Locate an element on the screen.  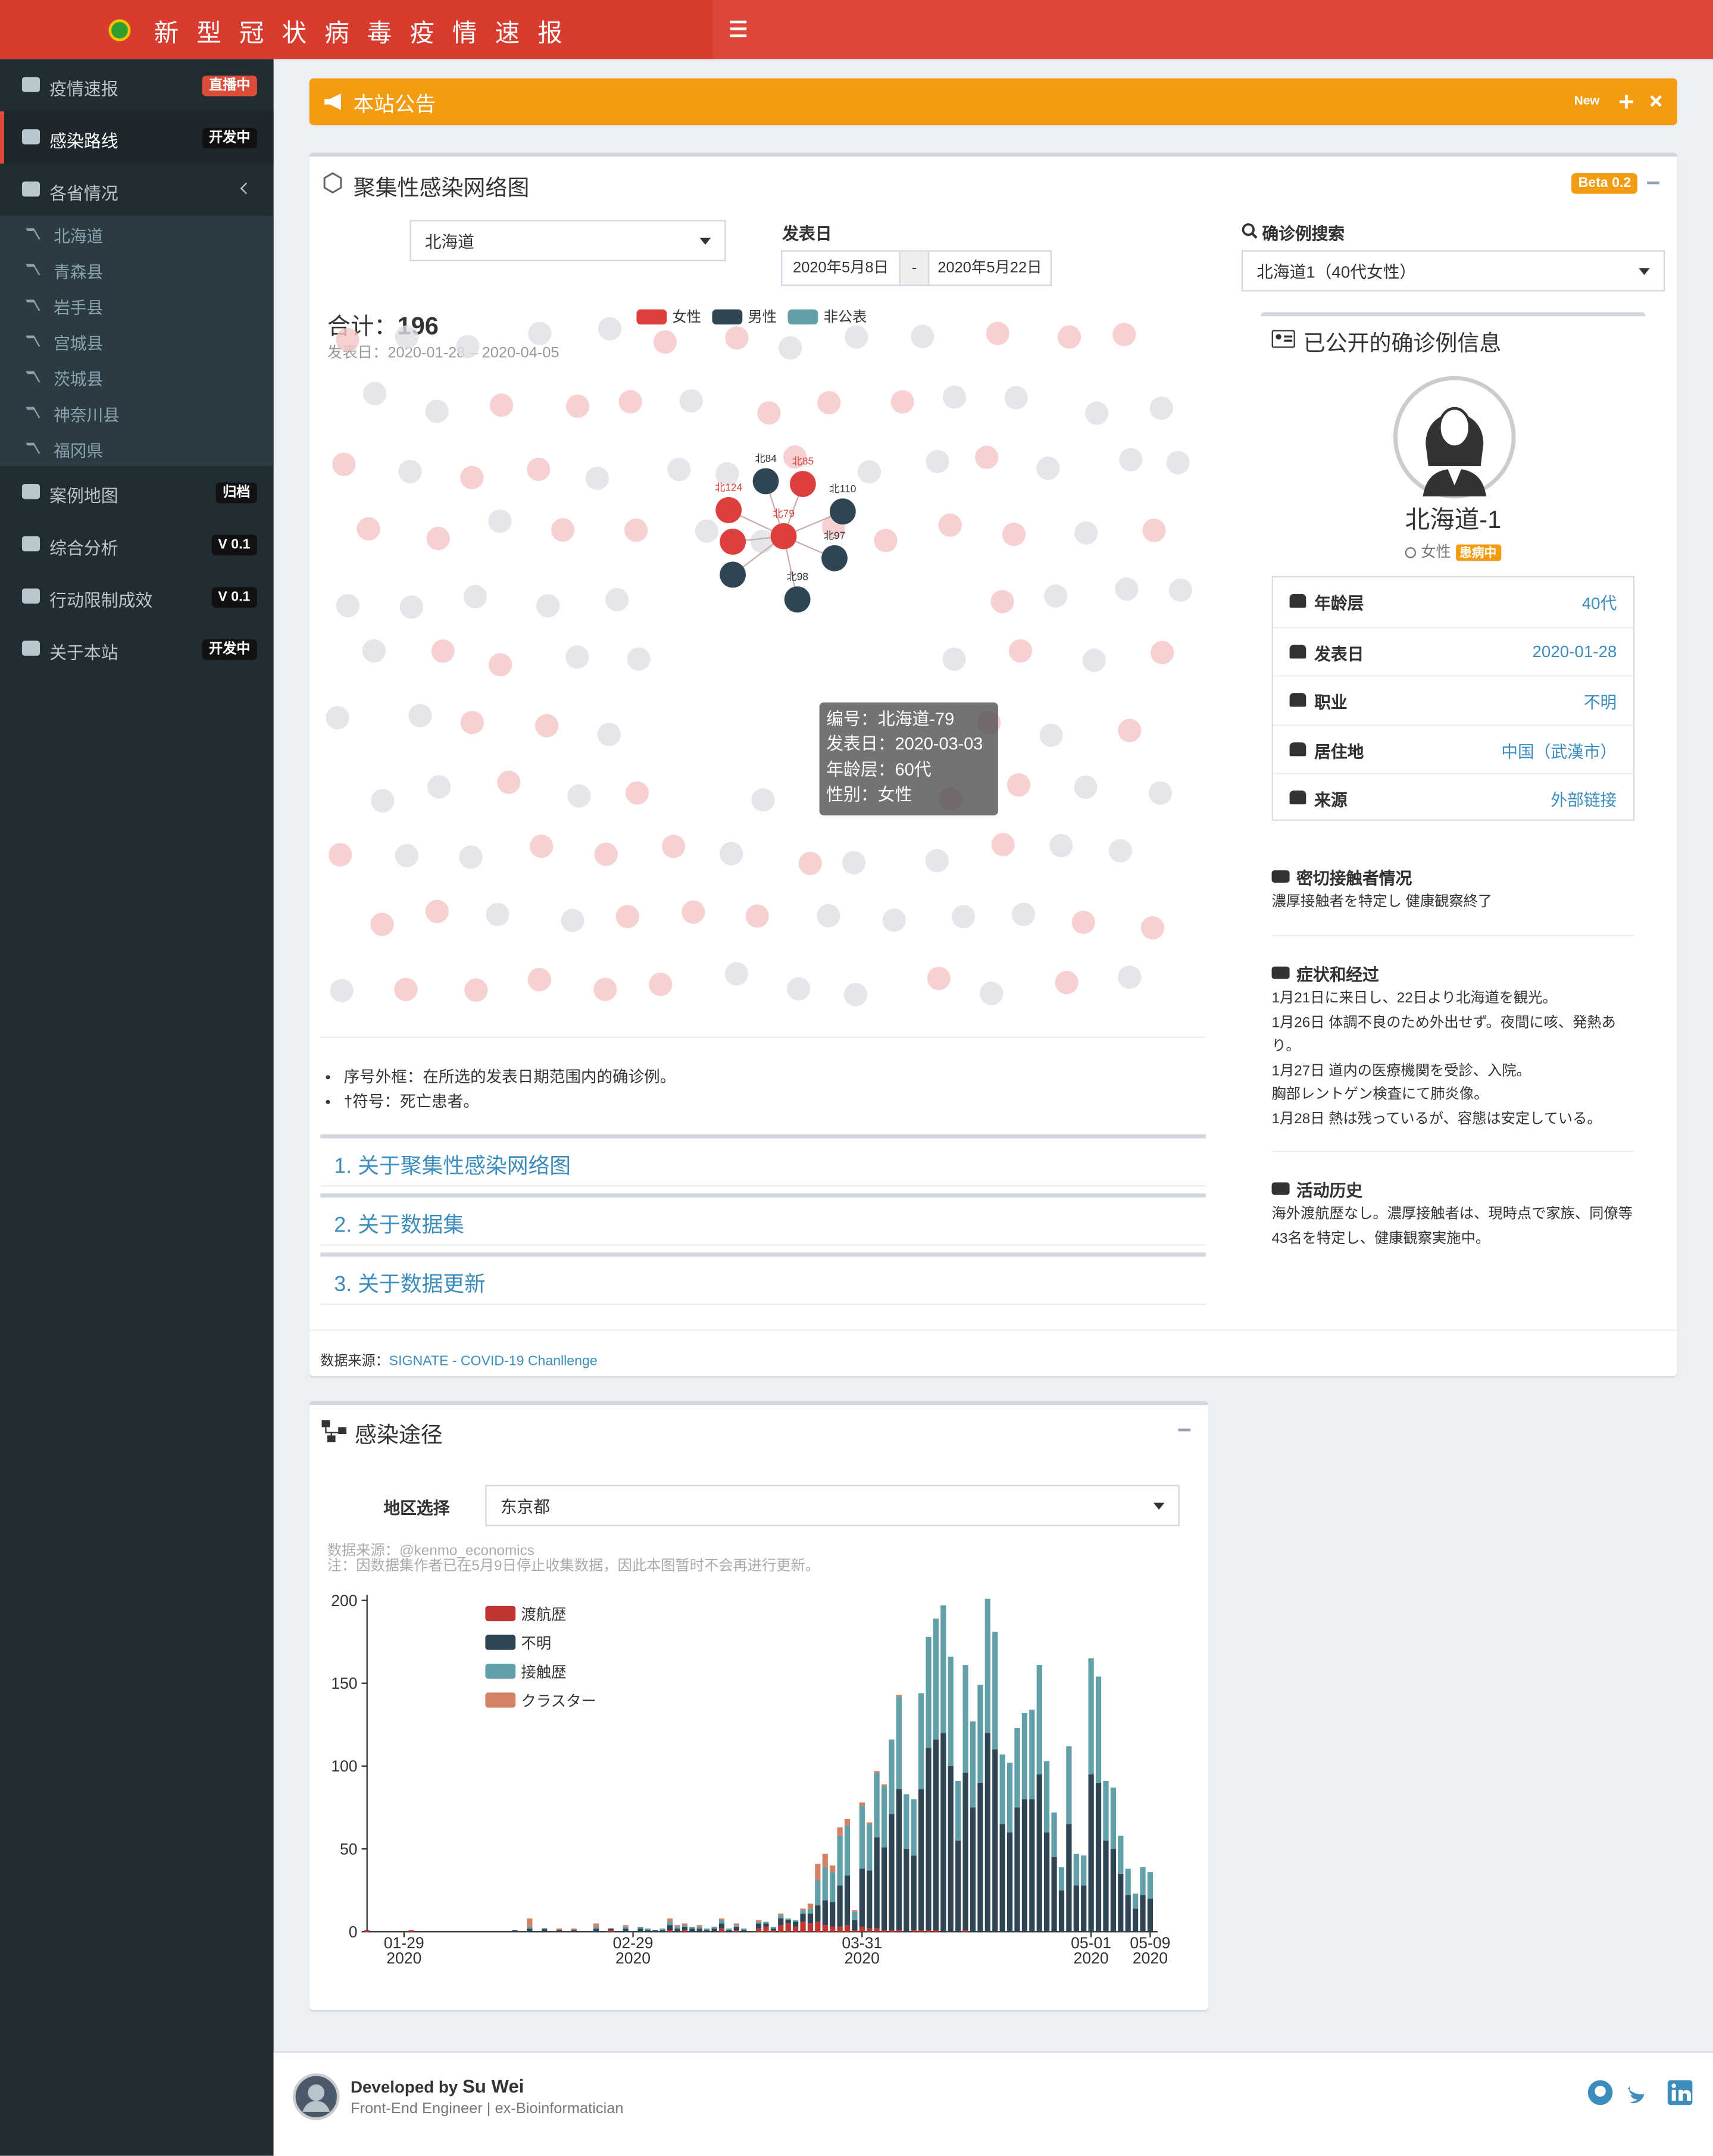
info-row: 职业 不明 is located at coordinates (1453, 699).